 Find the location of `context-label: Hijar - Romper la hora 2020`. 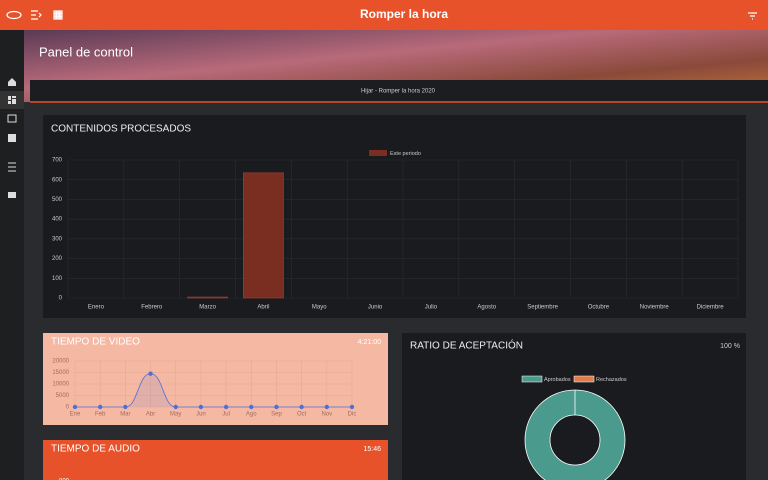

context-label: Hijar - Romper la hora 2020 is located at coordinates (398, 92).